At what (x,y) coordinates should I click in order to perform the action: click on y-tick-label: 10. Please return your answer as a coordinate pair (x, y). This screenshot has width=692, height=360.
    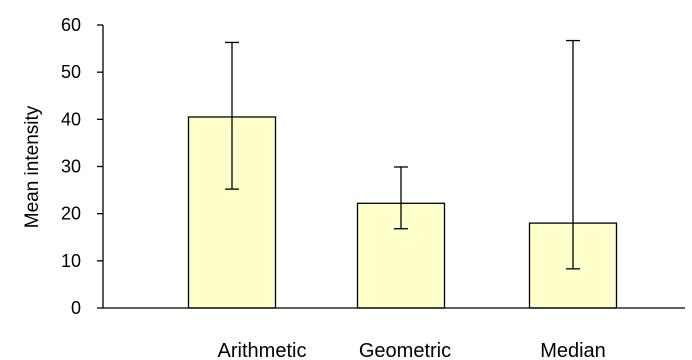
    Looking at the image, I should click on (71, 261).